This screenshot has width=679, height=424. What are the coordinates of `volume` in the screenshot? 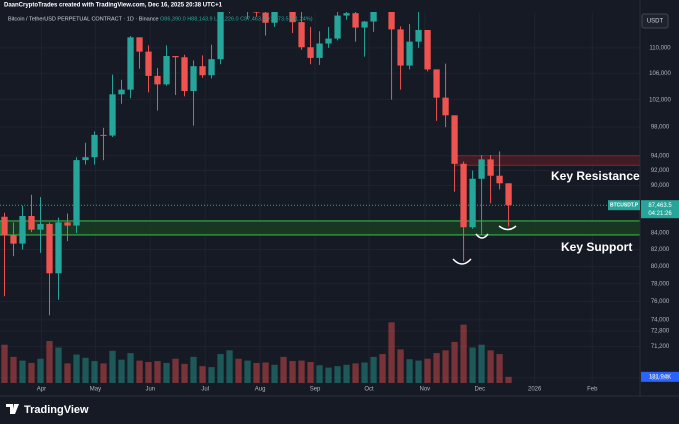 It's located at (256, 352).